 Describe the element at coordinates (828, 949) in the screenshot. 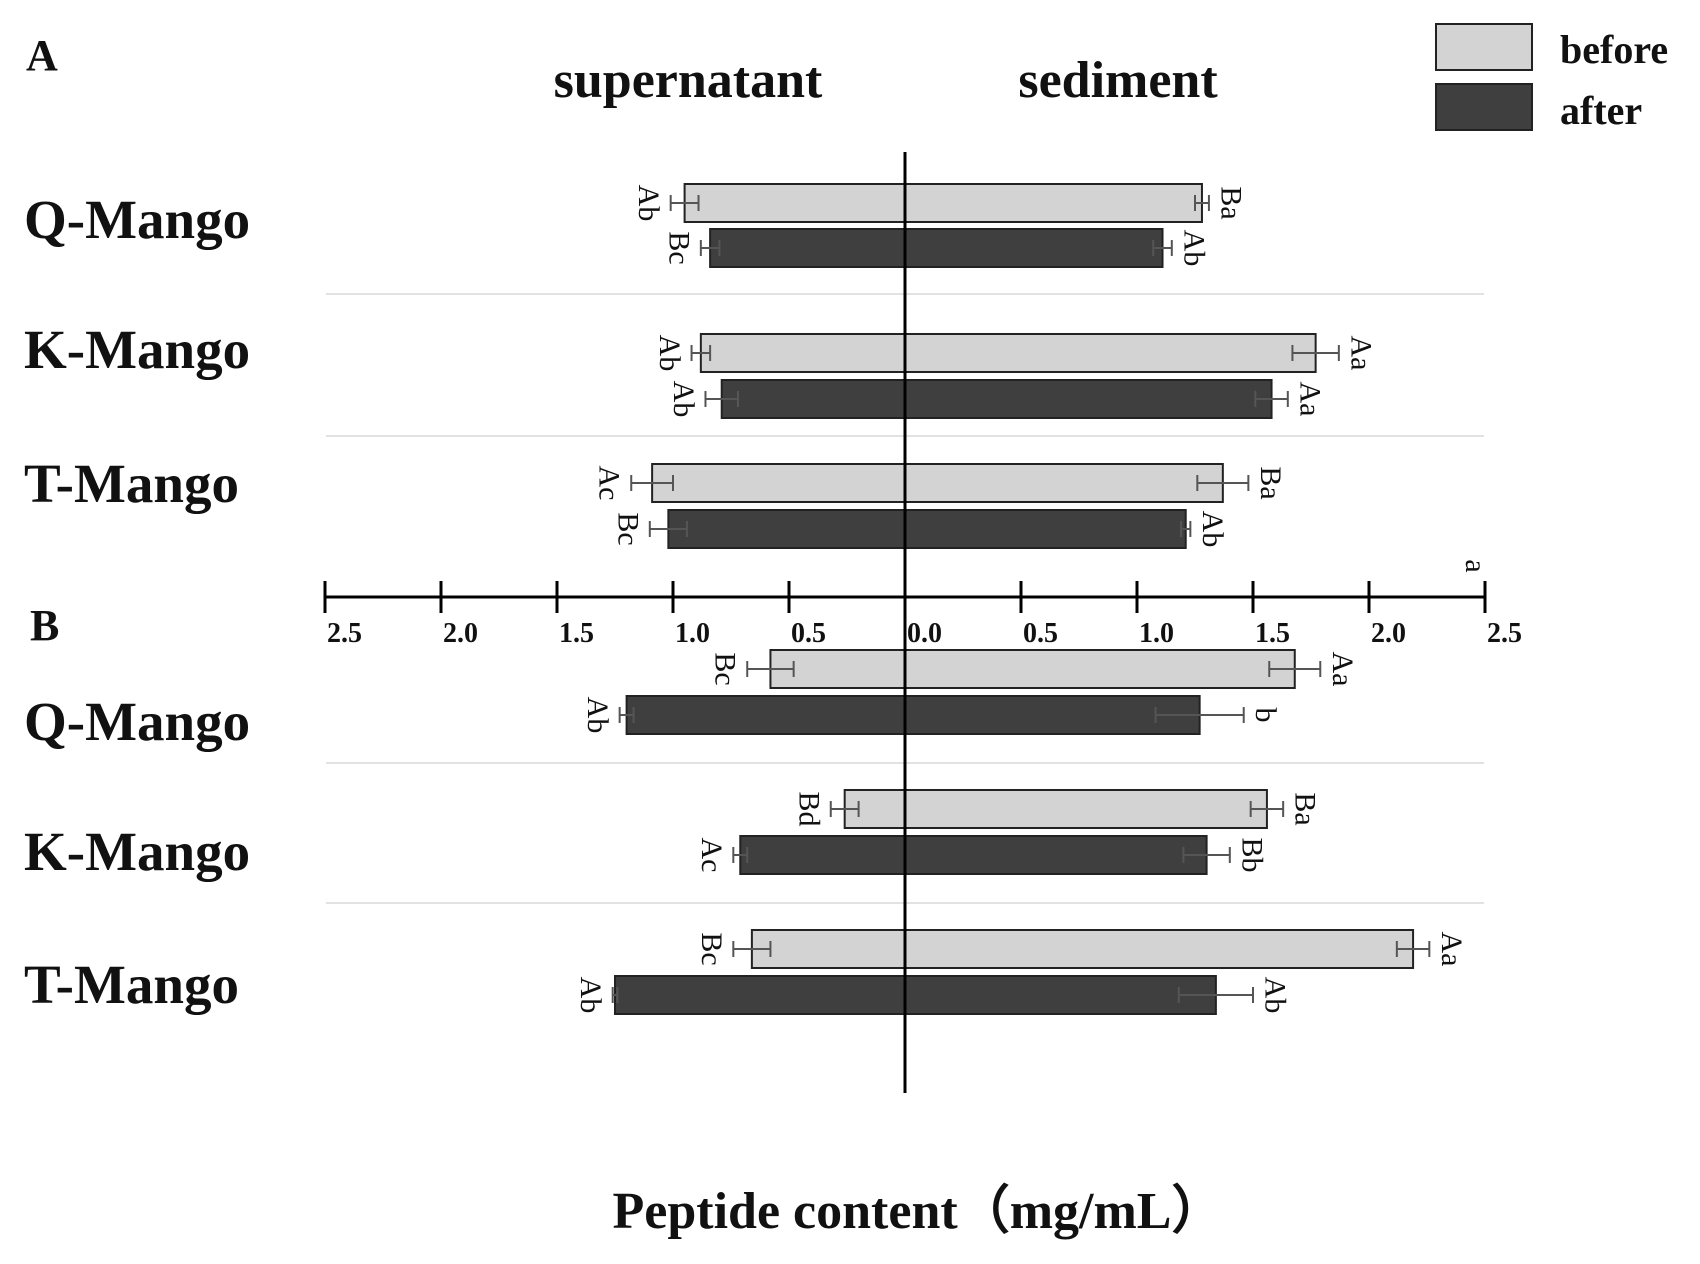

I see `panel-b-t-mango-before-supernatant-bar` at that location.